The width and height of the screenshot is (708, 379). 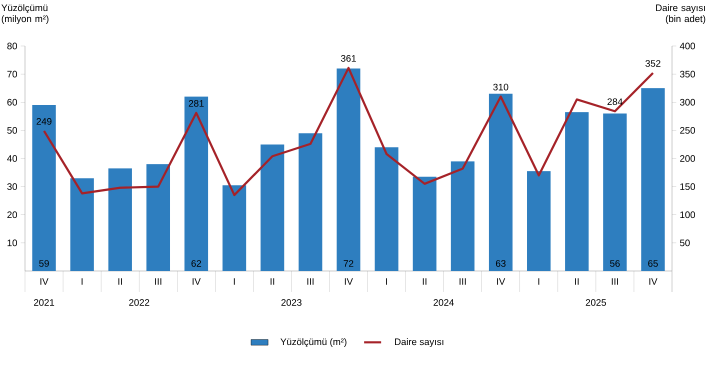 I want to click on y-tick-label: 20, so click(x=12, y=214).